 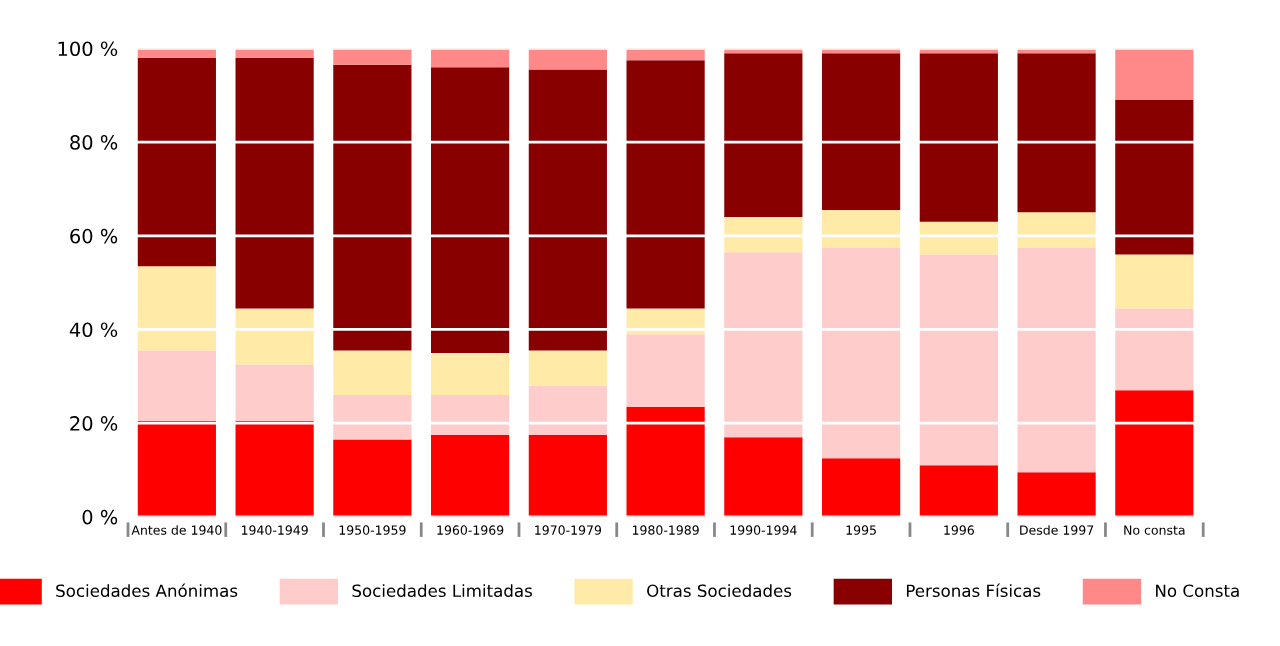 What do you see at coordinates (719, 591) in the screenshot?
I see `legend-label: Otras Sociedades` at bounding box center [719, 591].